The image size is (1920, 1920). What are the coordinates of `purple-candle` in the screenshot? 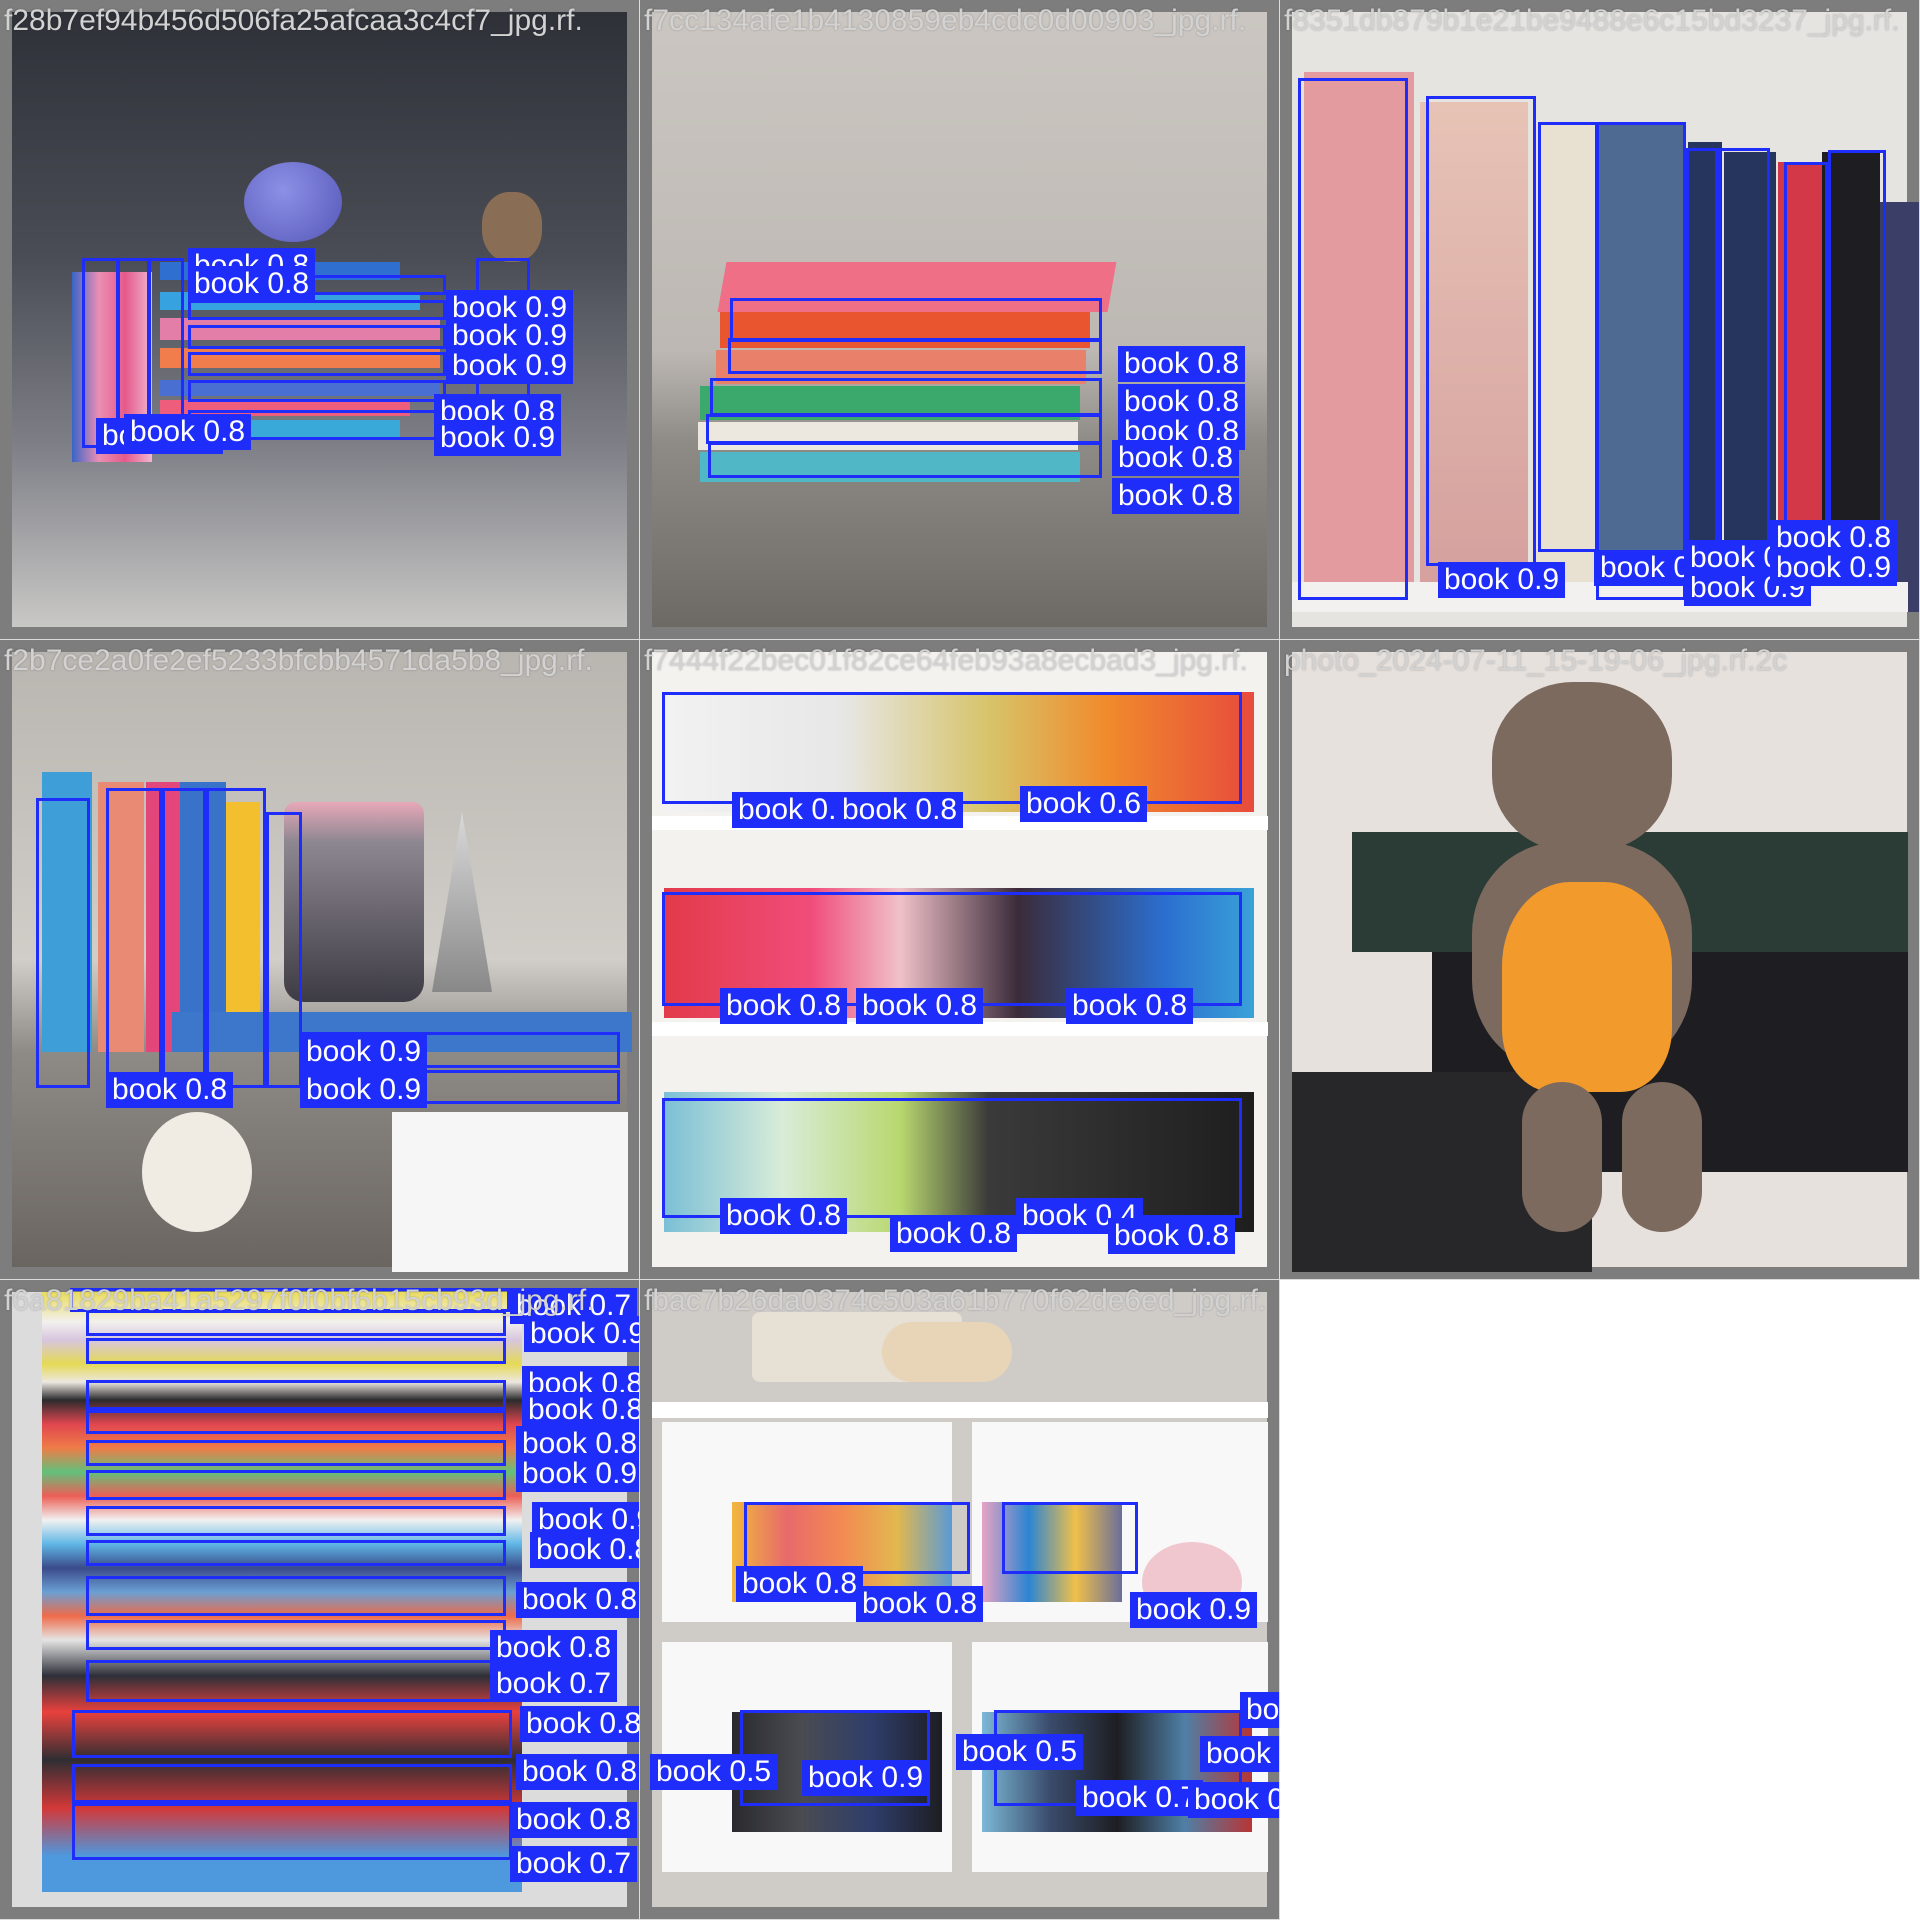 It's located at (293, 202).